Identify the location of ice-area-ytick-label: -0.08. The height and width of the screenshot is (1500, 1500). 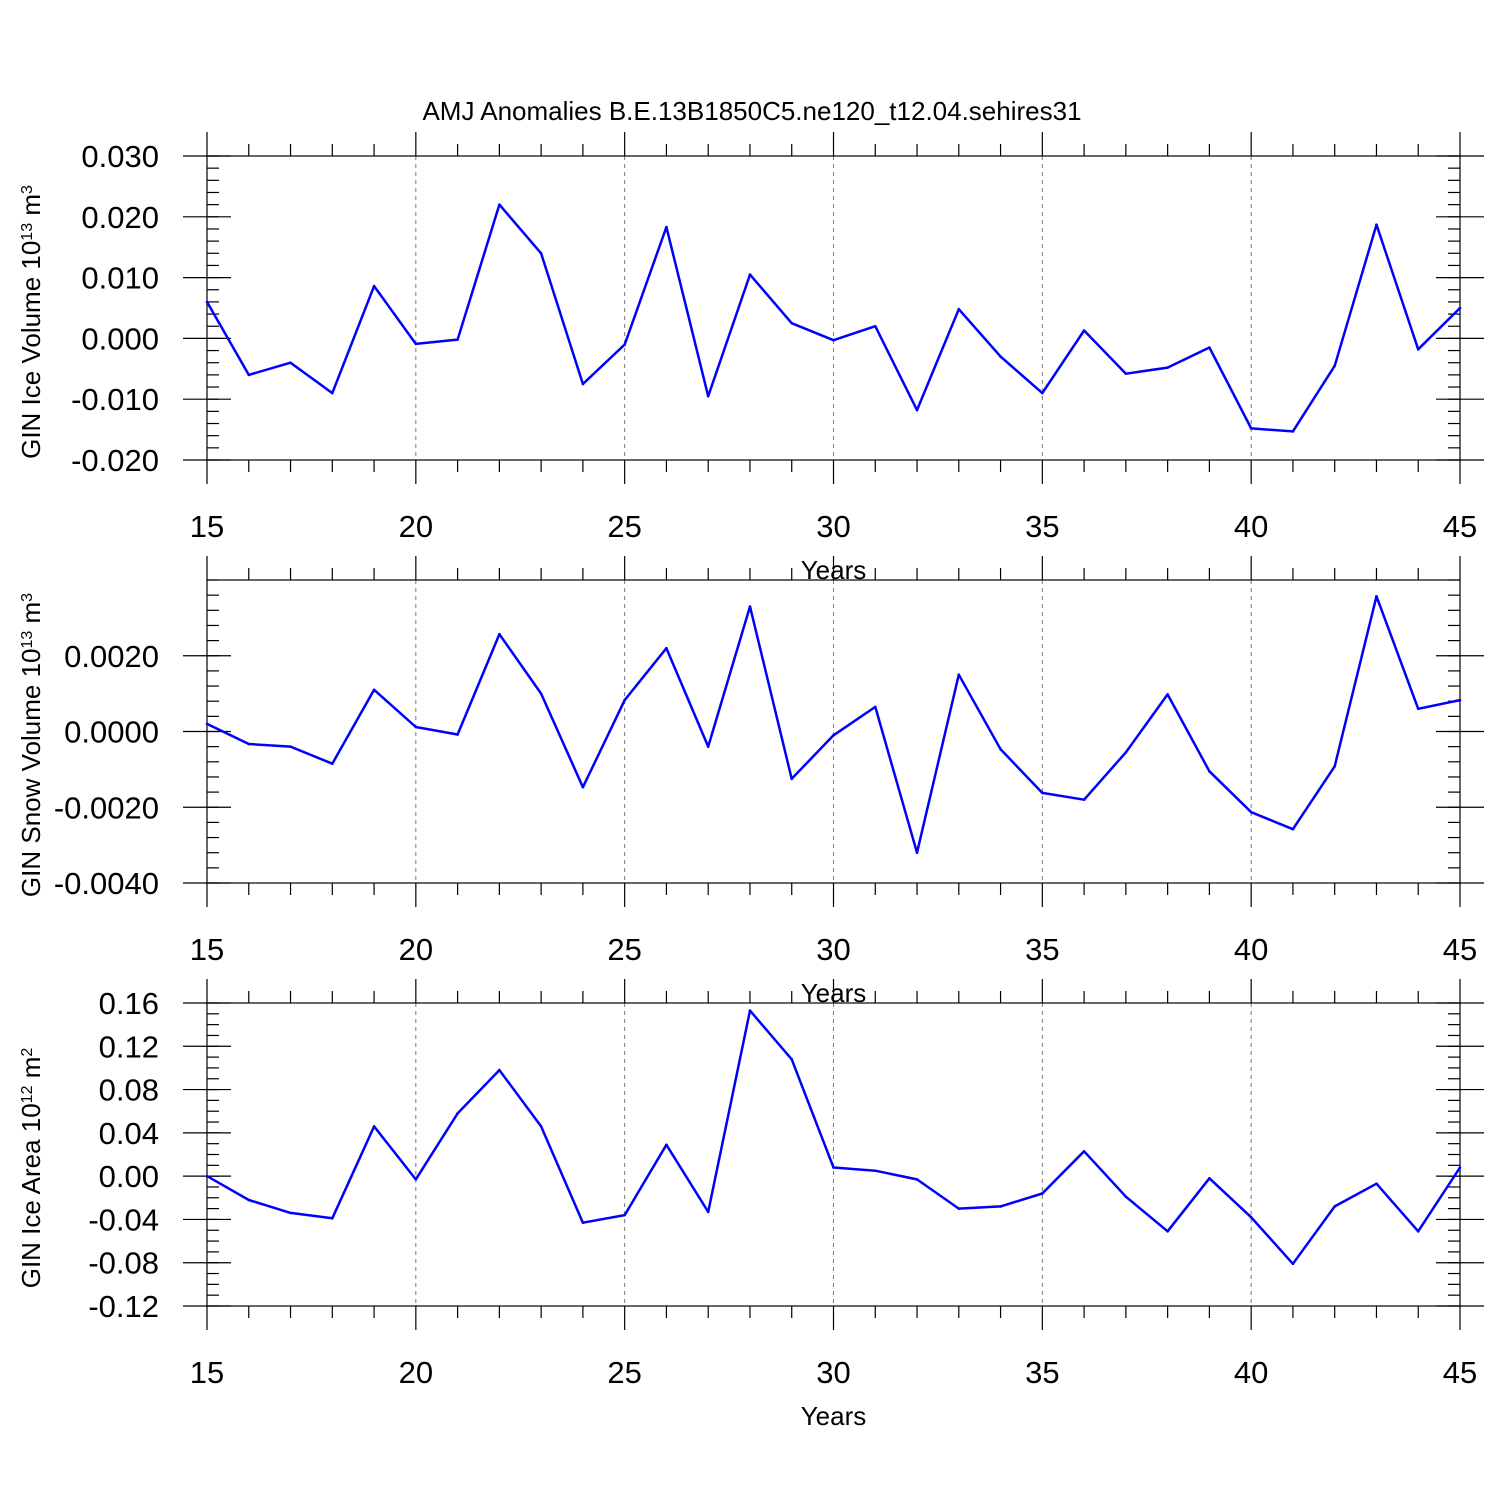
(123, 1263).